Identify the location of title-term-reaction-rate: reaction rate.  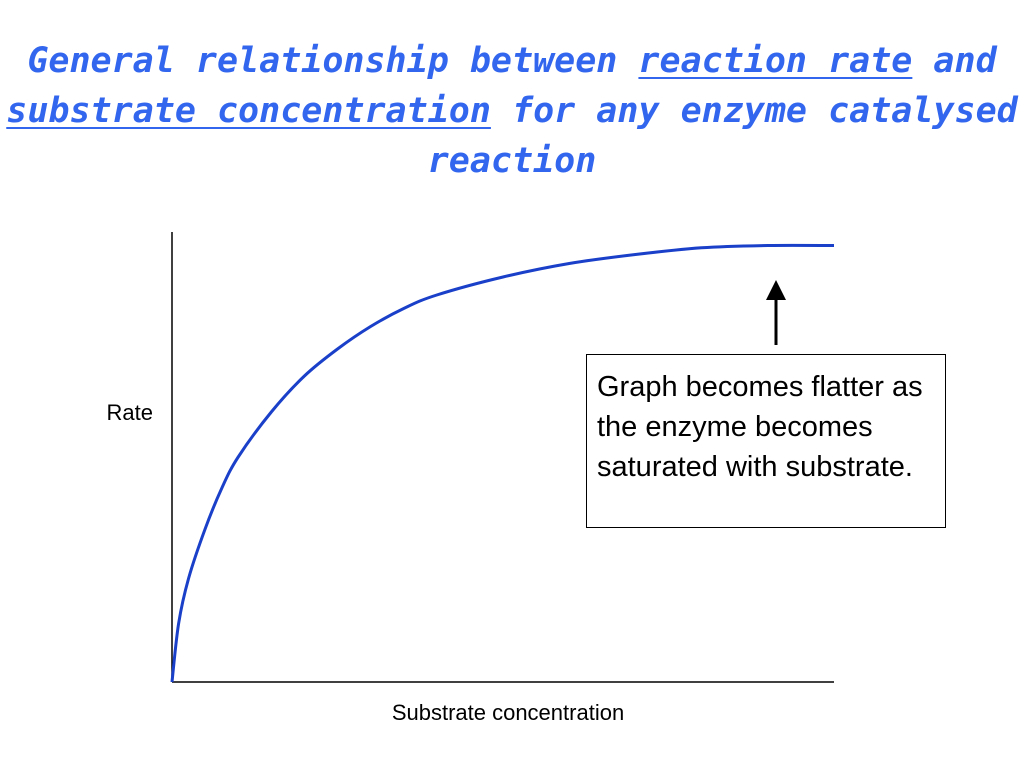
(775, 61).